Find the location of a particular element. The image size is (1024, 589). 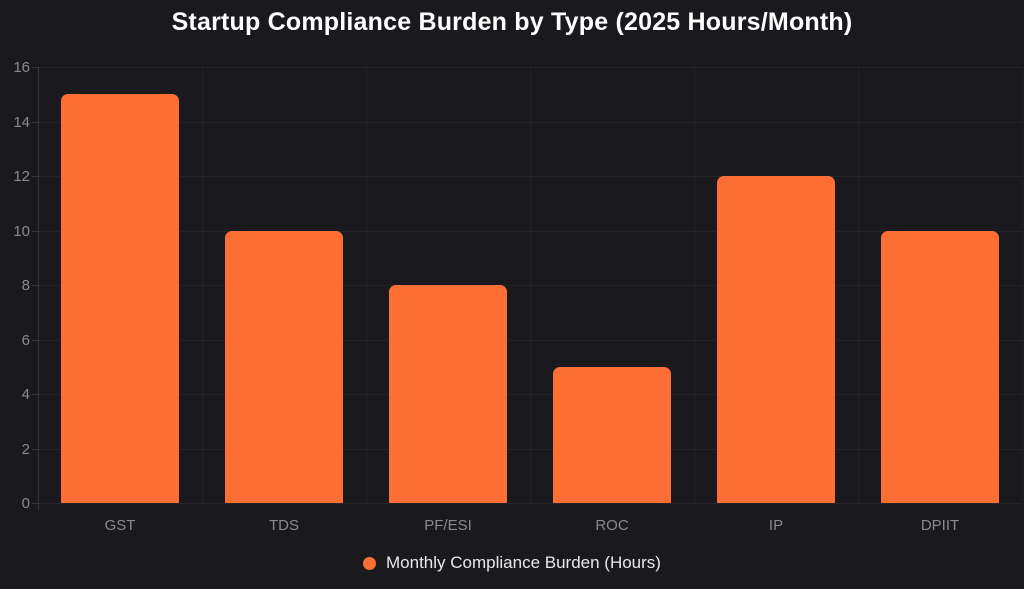

y-axis-tick-label: 4 is located at coordinates (25, 394).